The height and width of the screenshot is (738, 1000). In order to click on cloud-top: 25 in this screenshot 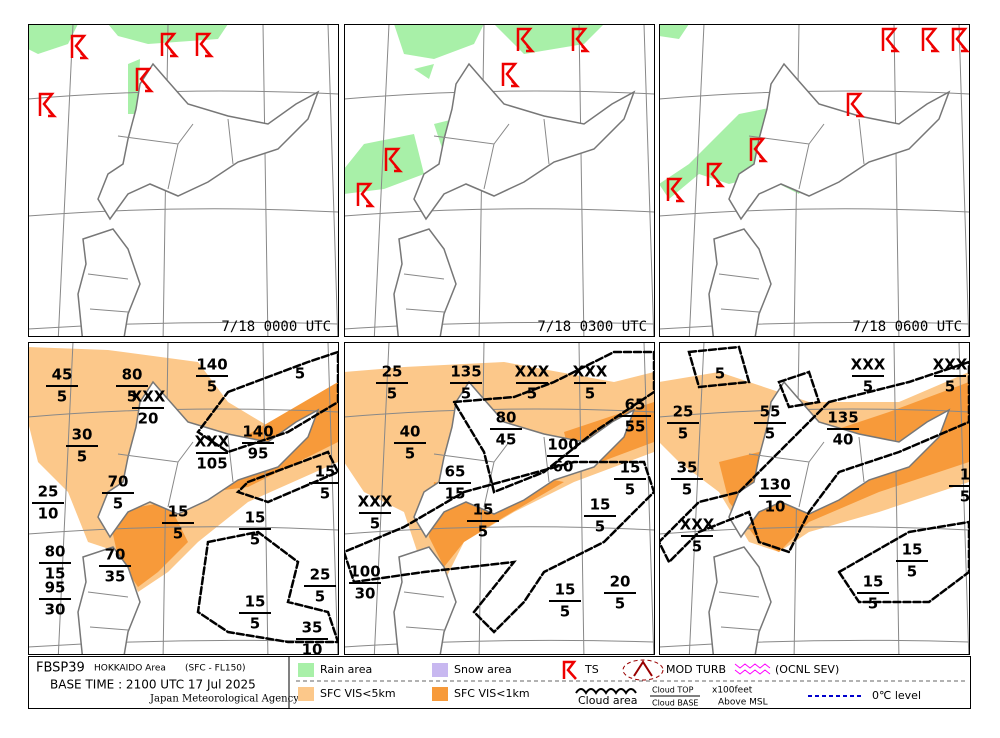, I will do `click(683, 412)`.